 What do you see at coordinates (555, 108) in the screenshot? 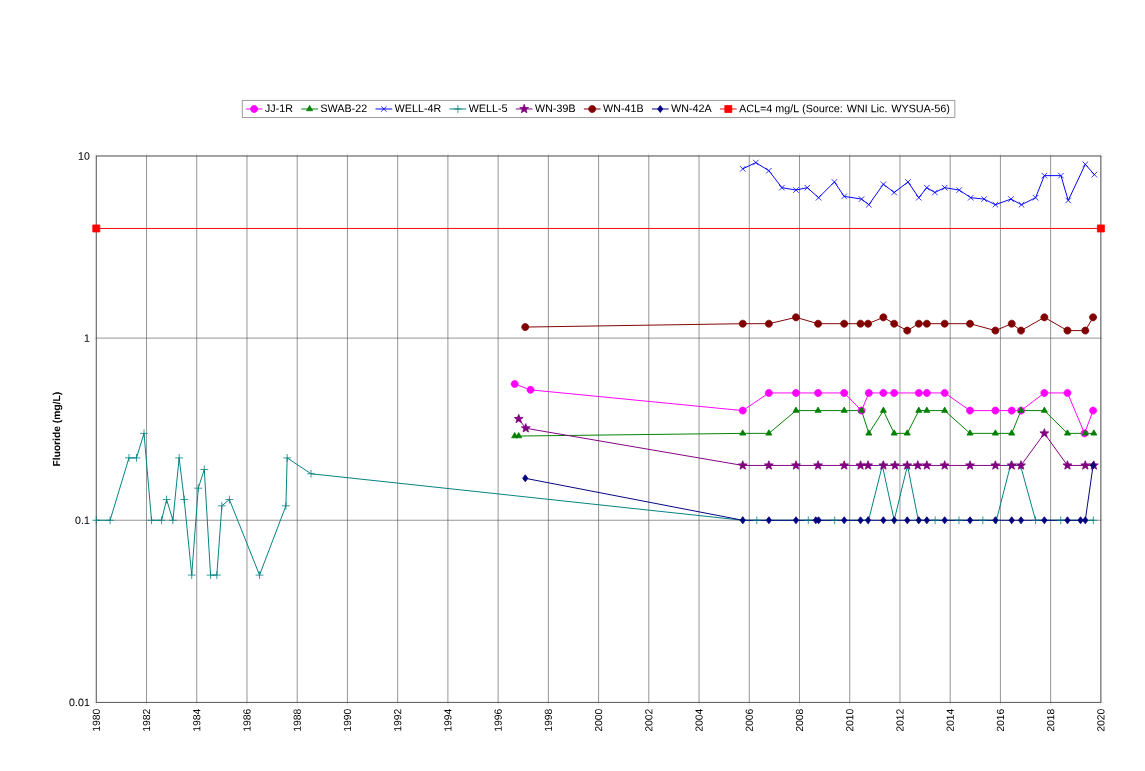
I see `legend-label: WN-39B` at bounding box center [555, 108].